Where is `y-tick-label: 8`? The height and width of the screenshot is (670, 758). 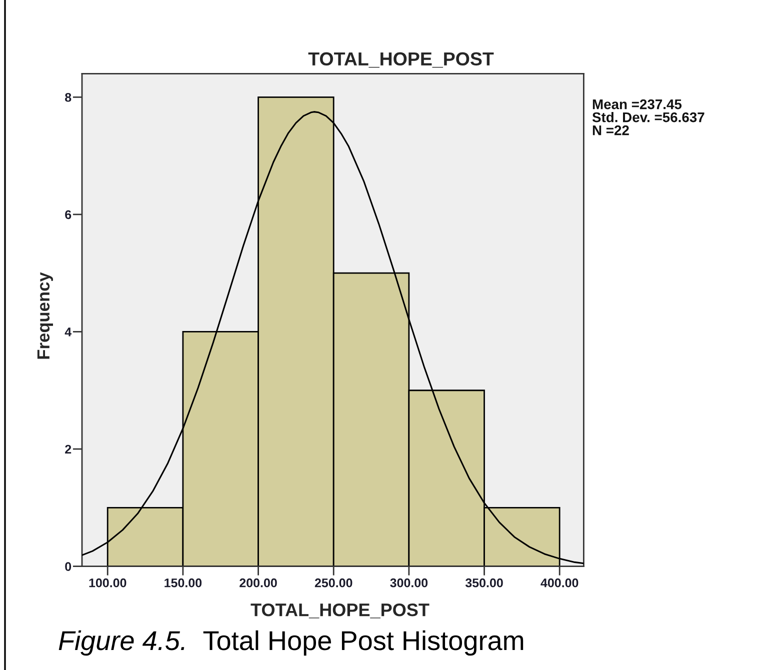
y-tick-label: 8 is located at coordinates (68, 97).